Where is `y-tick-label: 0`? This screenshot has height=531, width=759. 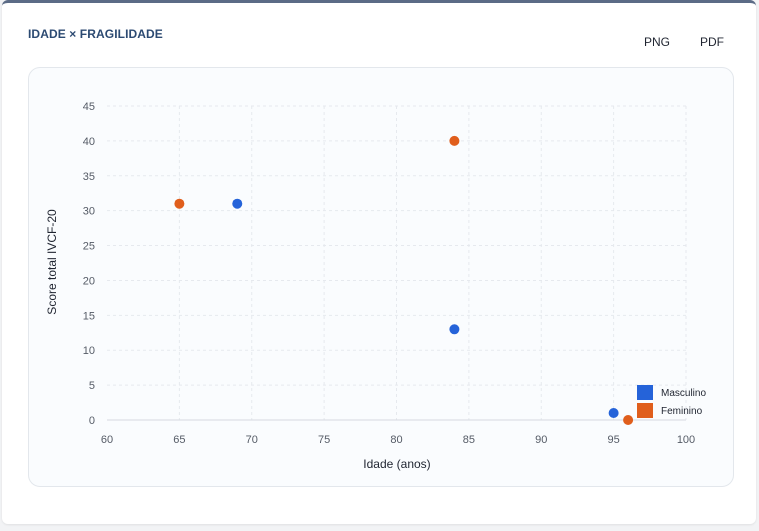 y-tick-label: 0 is located at coordinates (92, 421).